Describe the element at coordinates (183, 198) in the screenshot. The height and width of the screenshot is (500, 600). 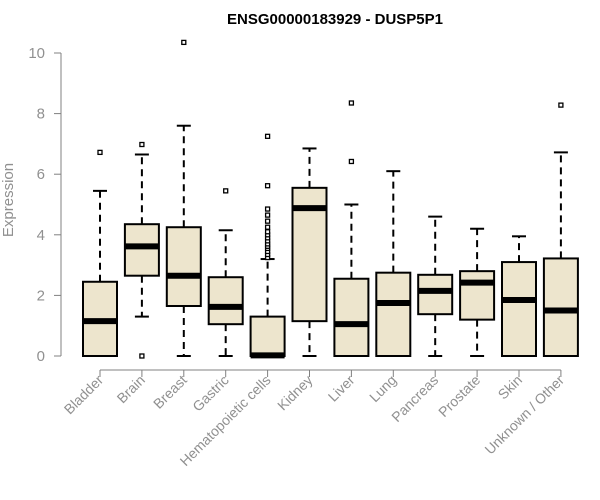
I see `box-breast` at that location.